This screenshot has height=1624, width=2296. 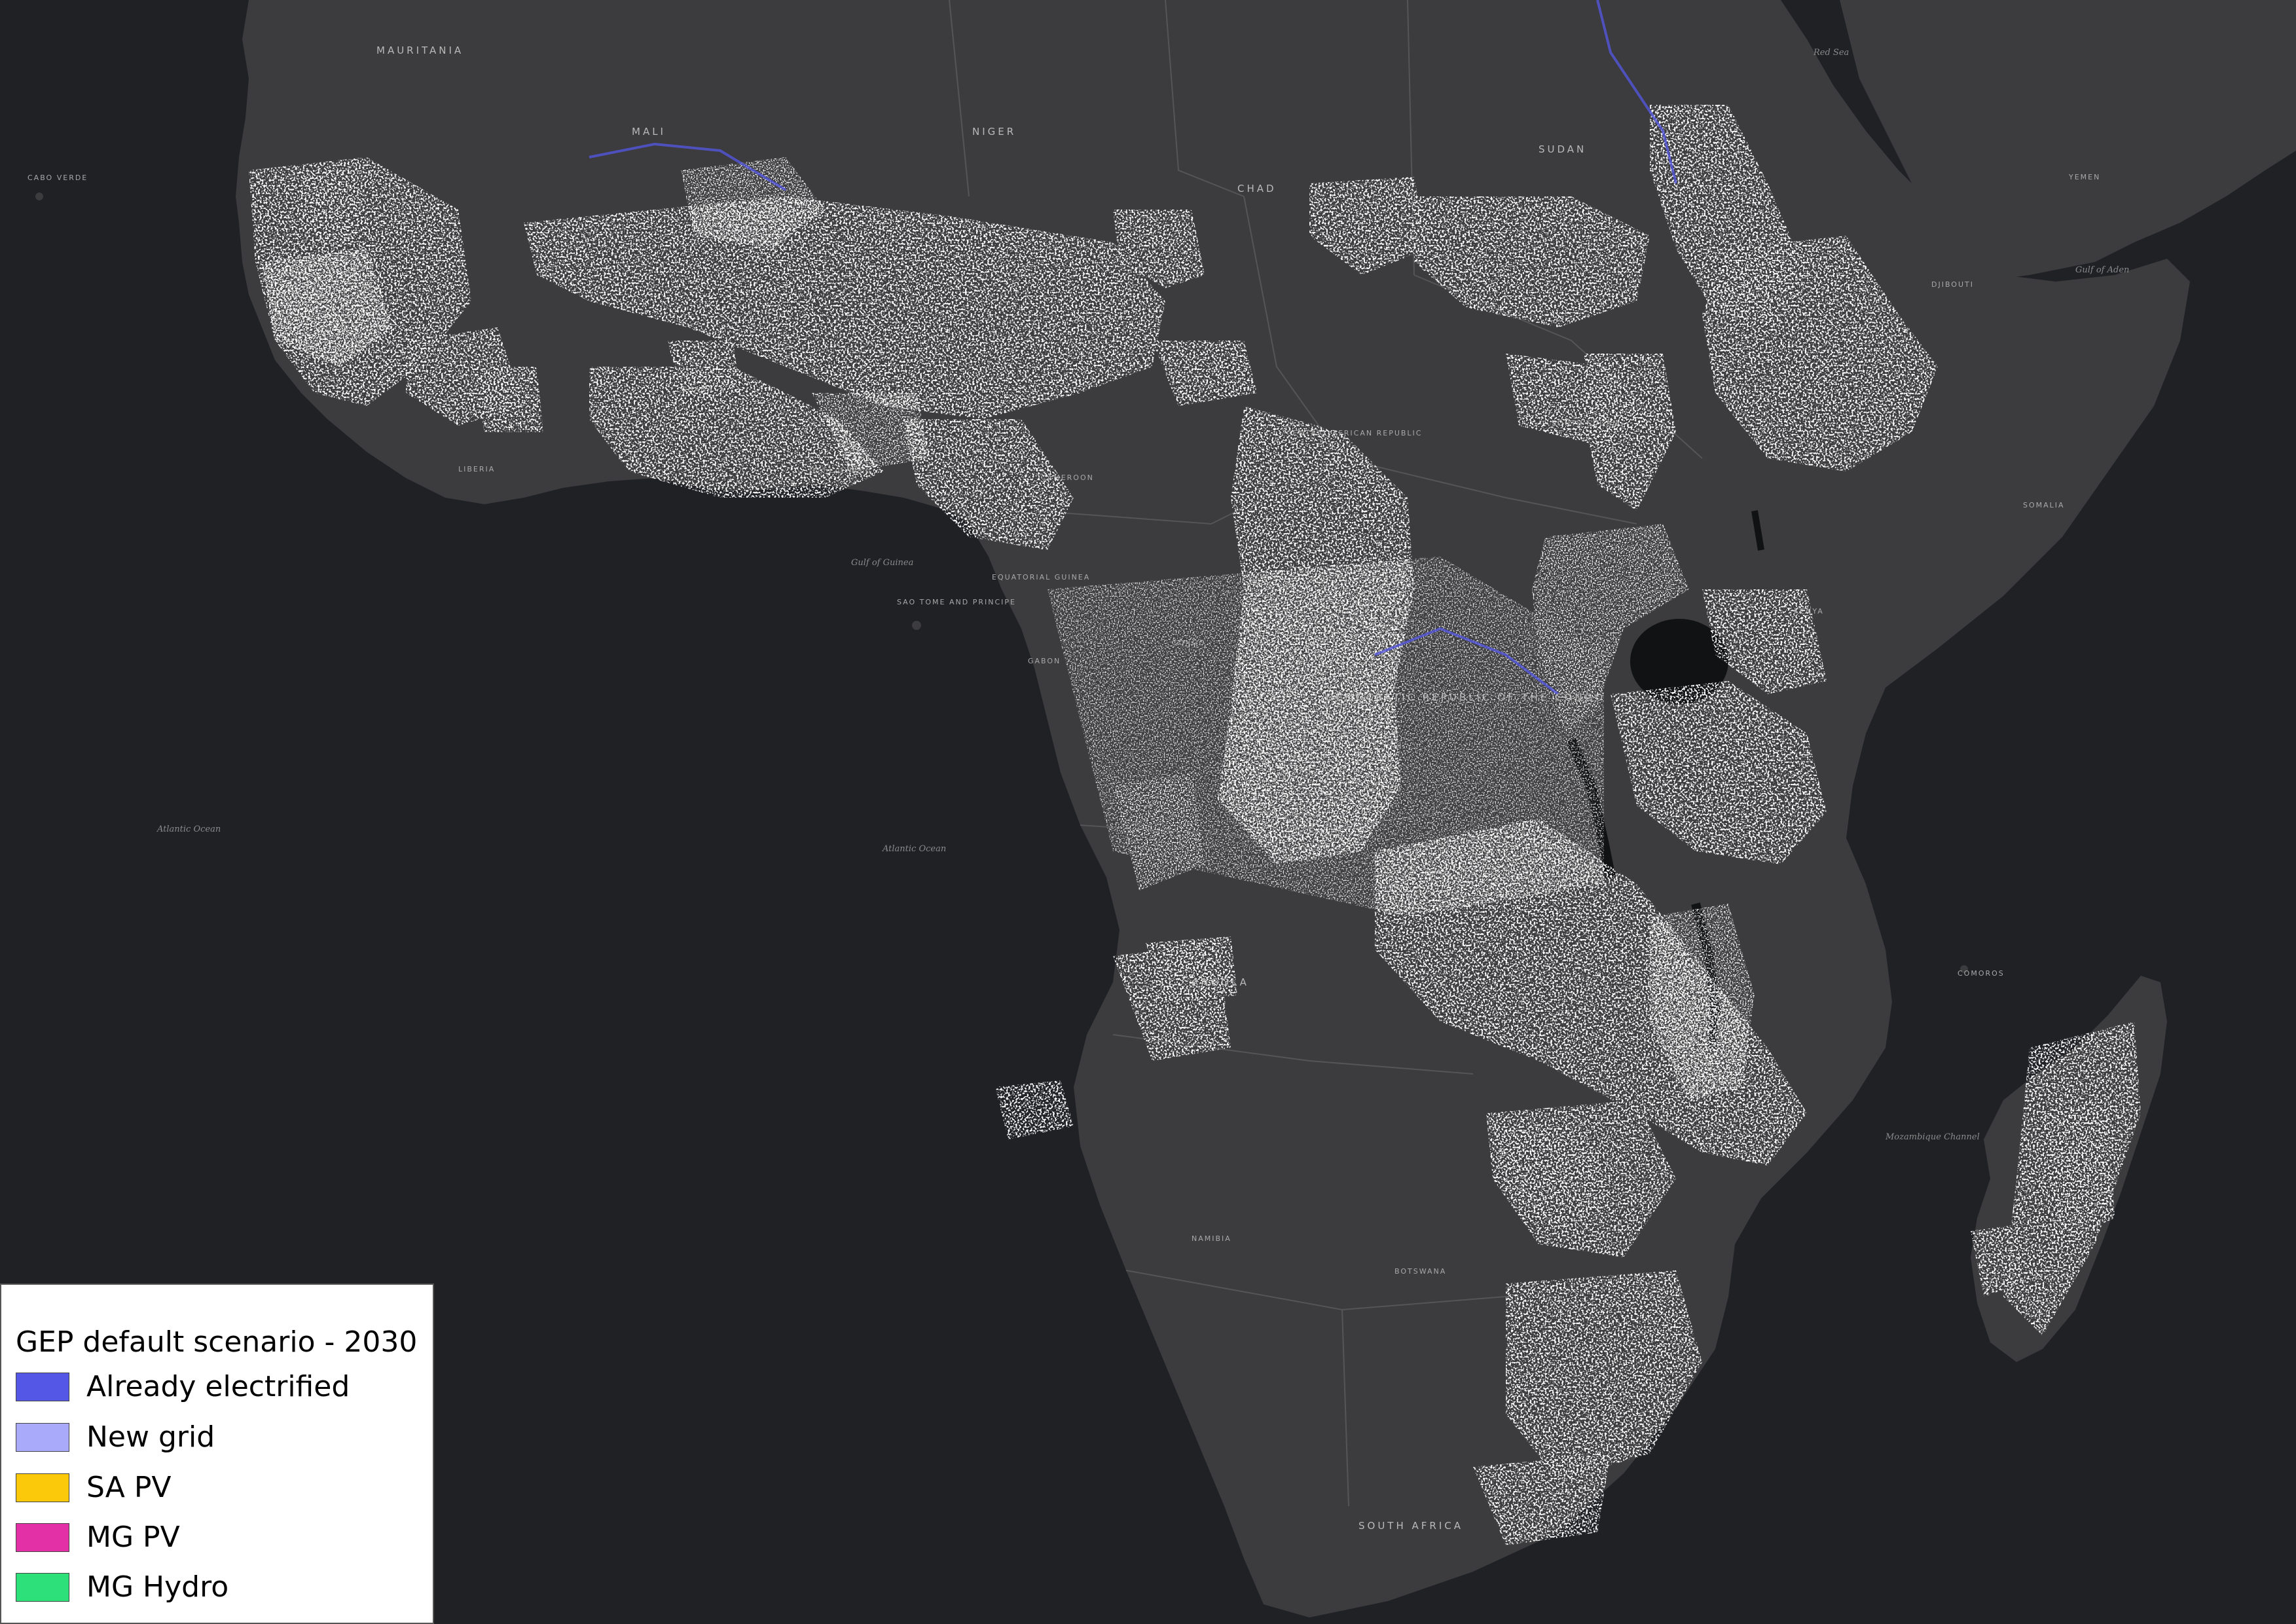 What do you see at coordinates (1585, 423) in the screenshot?
I see `label-south-sudan: SOUTH SUDAN` at bounding box center [1585, 423].